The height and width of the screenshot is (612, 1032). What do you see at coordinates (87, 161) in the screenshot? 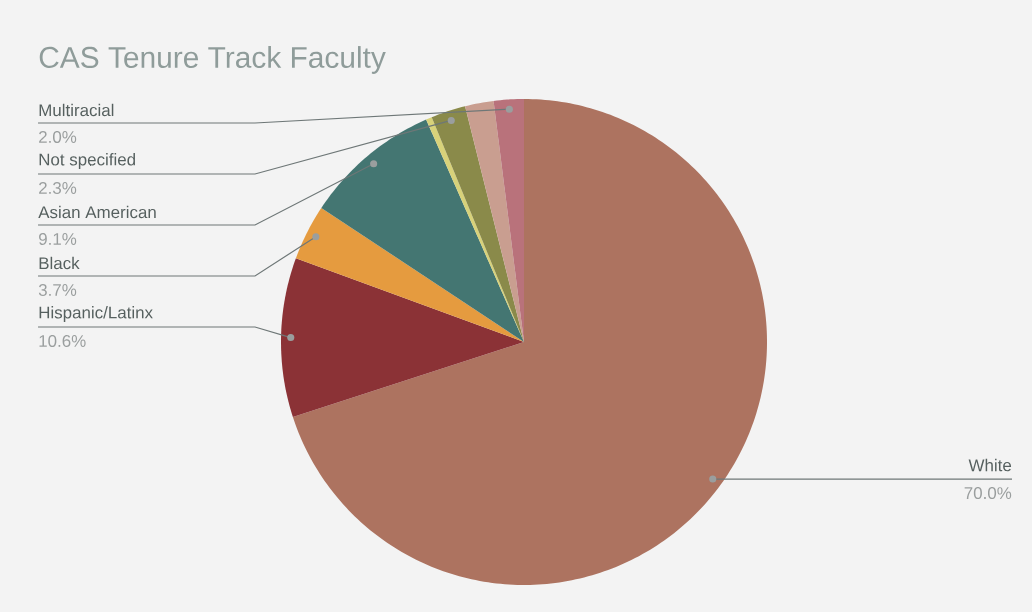
I see `slice-label: Not specified` at bounding box center [87, 161].